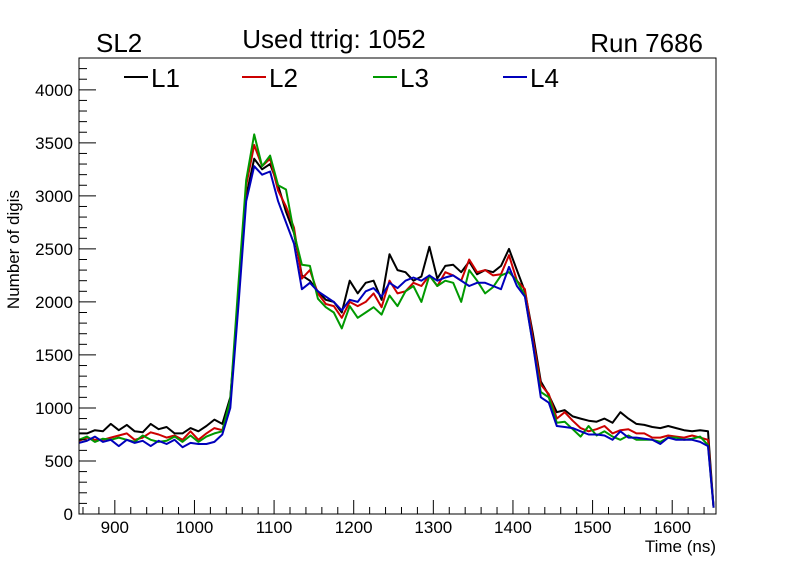  Describe the element at coordinates (283, 78) in the screenshot. I see `legend-label-l2: L2` at that location.